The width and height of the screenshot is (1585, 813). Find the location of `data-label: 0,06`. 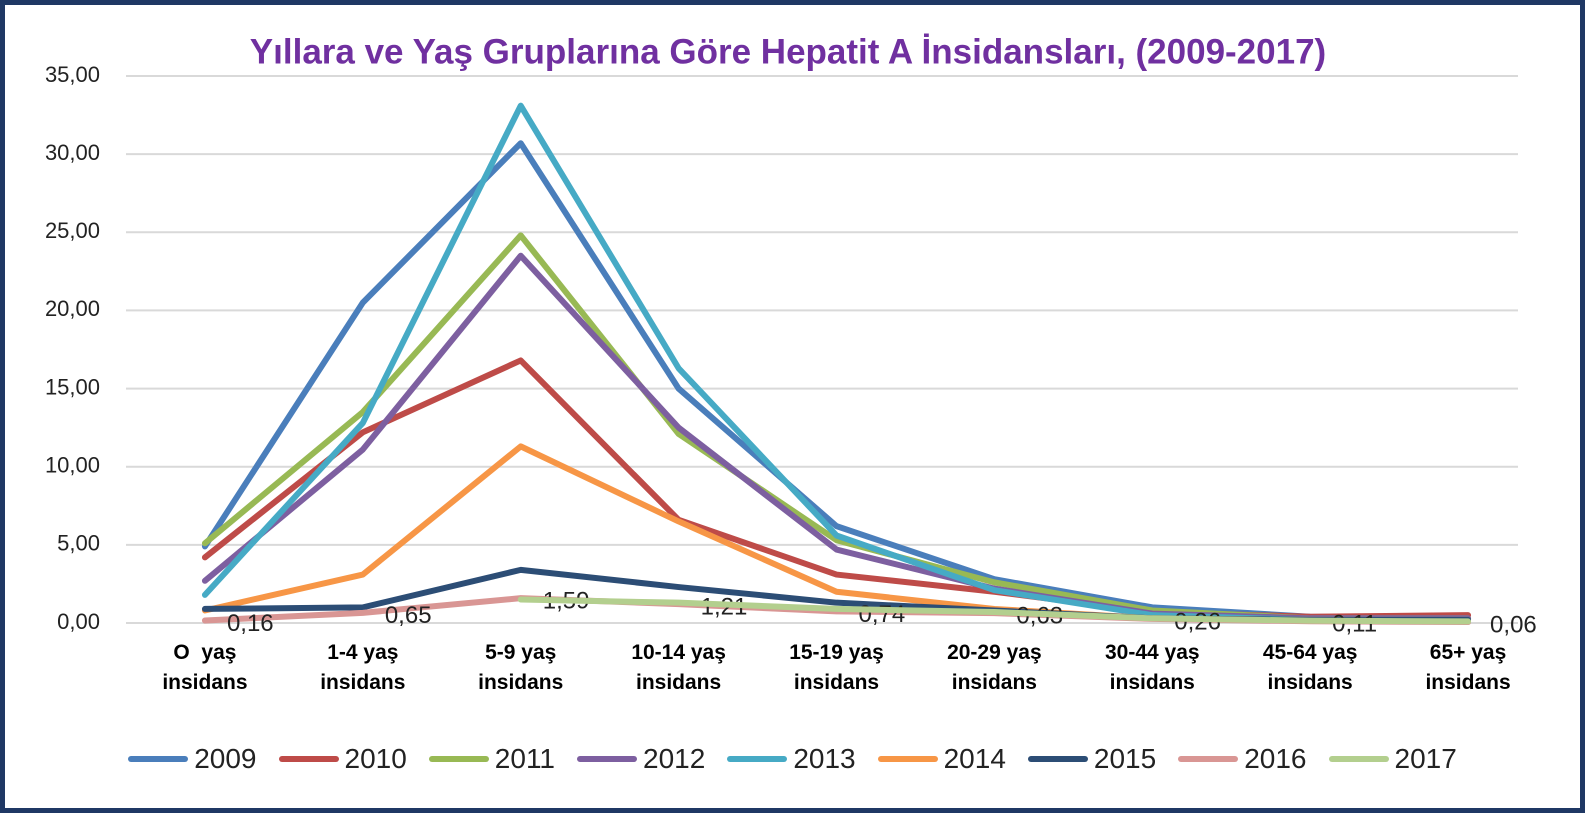

data-label: 0,06 is located at coordinates (1513, 624).